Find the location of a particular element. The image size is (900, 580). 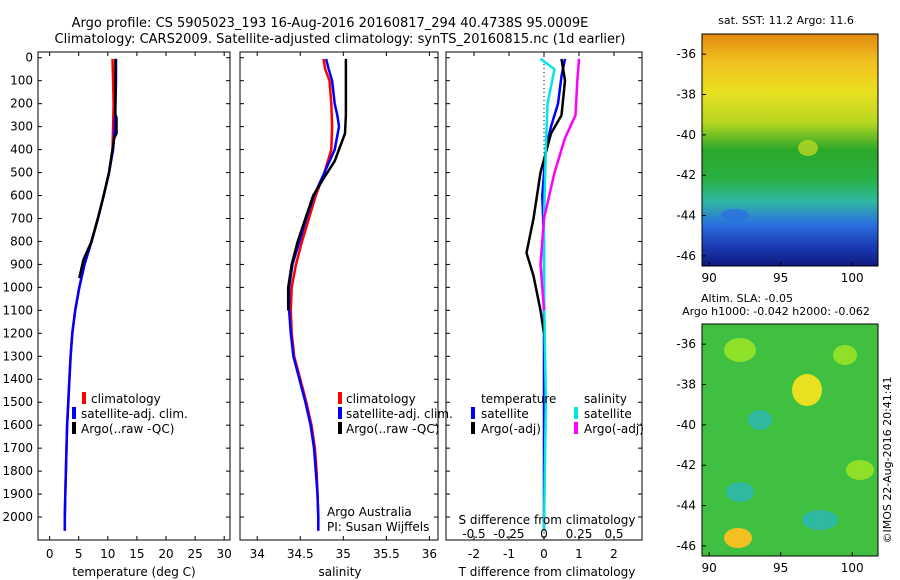

y-tick-label: 500 is located at coordinates (21, 173).